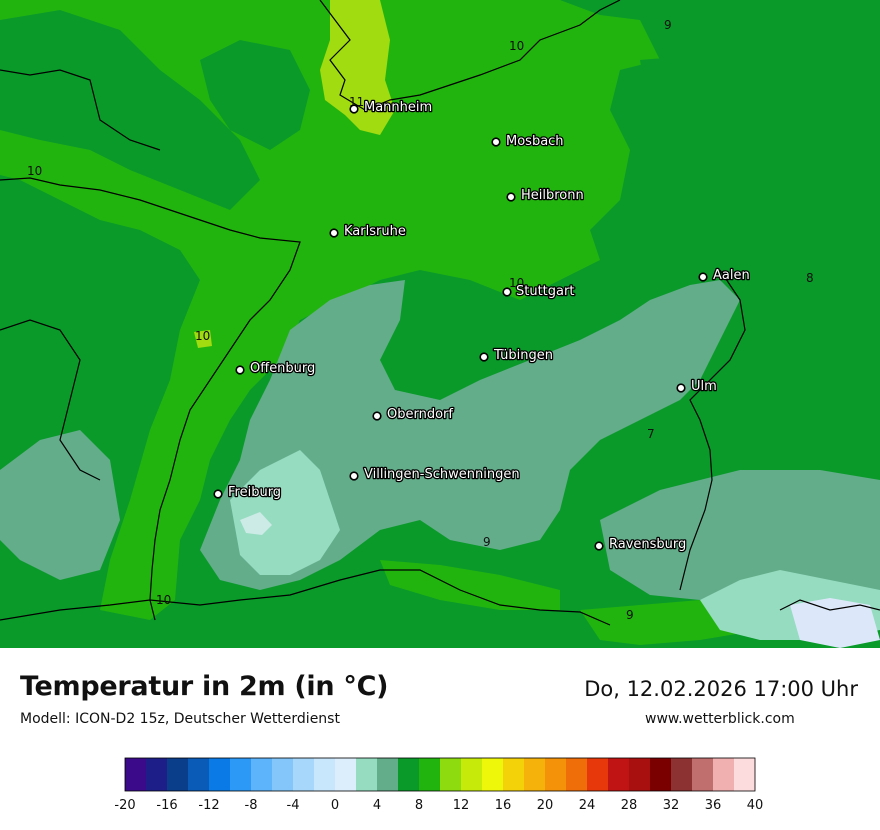  What do you see at coordinates (731, 275) in the screenshot?
I see `city-label-aalen: Aalen` at bounding box center [731, 275].